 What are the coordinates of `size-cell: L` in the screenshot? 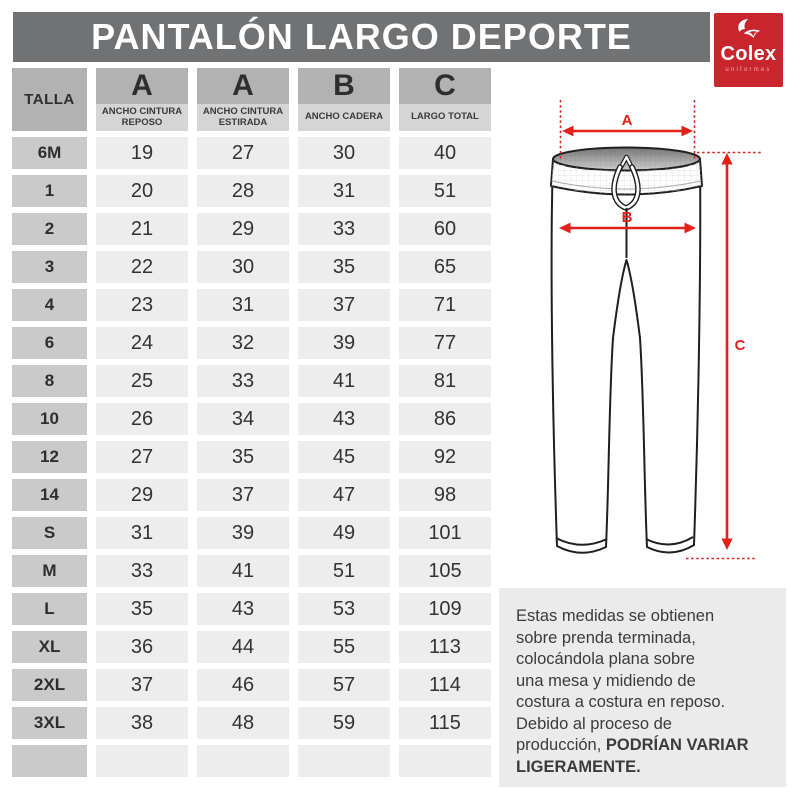 It's located at (49, 609).